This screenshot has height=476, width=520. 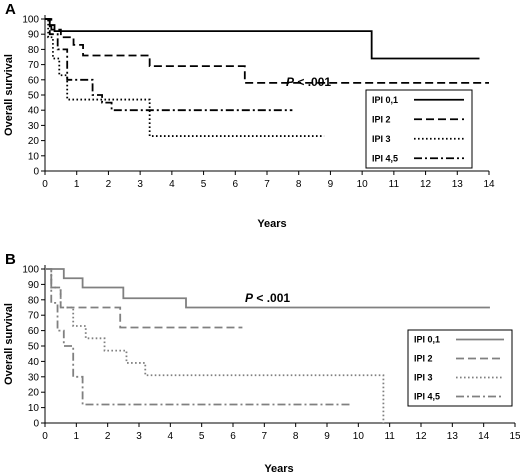 I want to click on x-tick-label: 15, so click(x=514, y=436).